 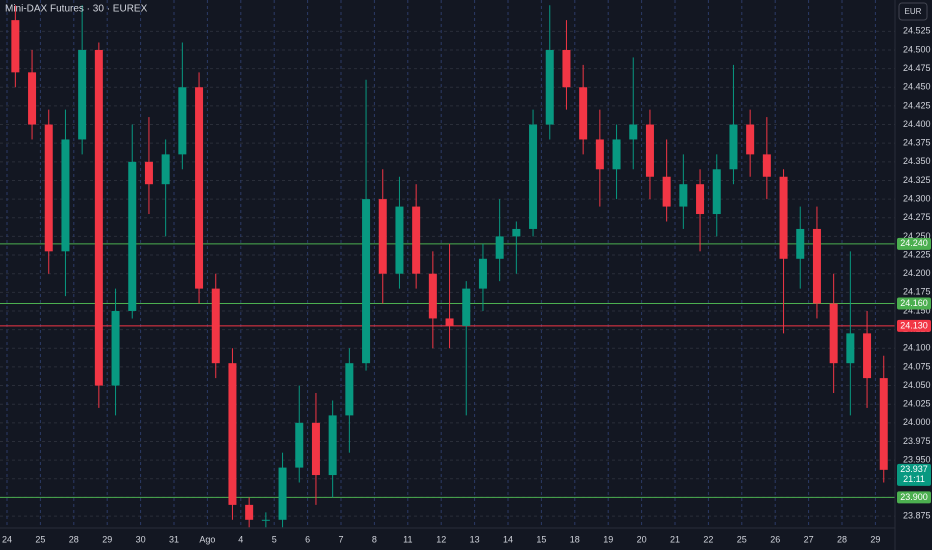 I want to click on x-tick-label: 6, so click(x=307, y=539).